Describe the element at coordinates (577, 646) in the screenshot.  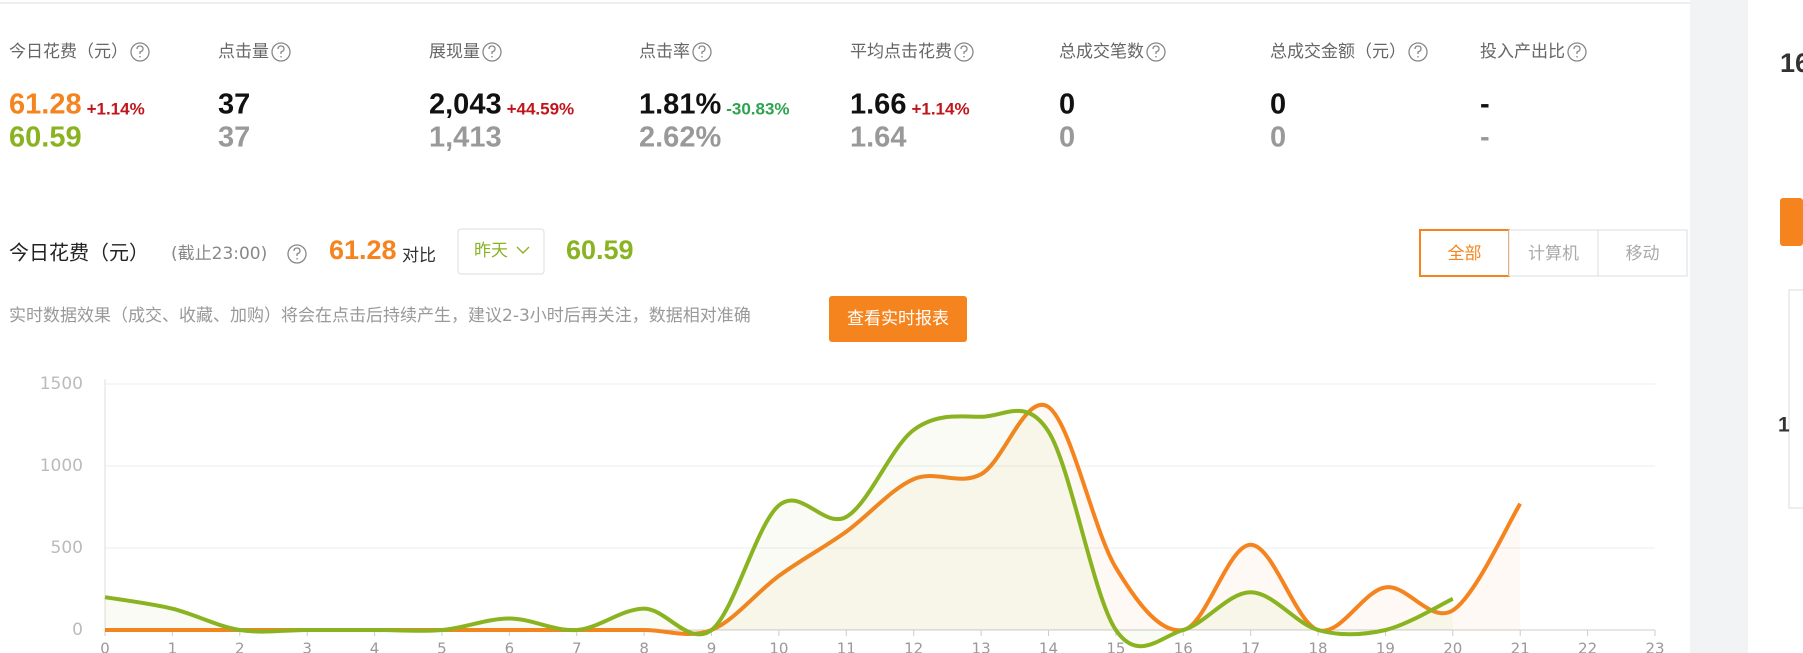
I see `x-tick-label: 7` at that location.